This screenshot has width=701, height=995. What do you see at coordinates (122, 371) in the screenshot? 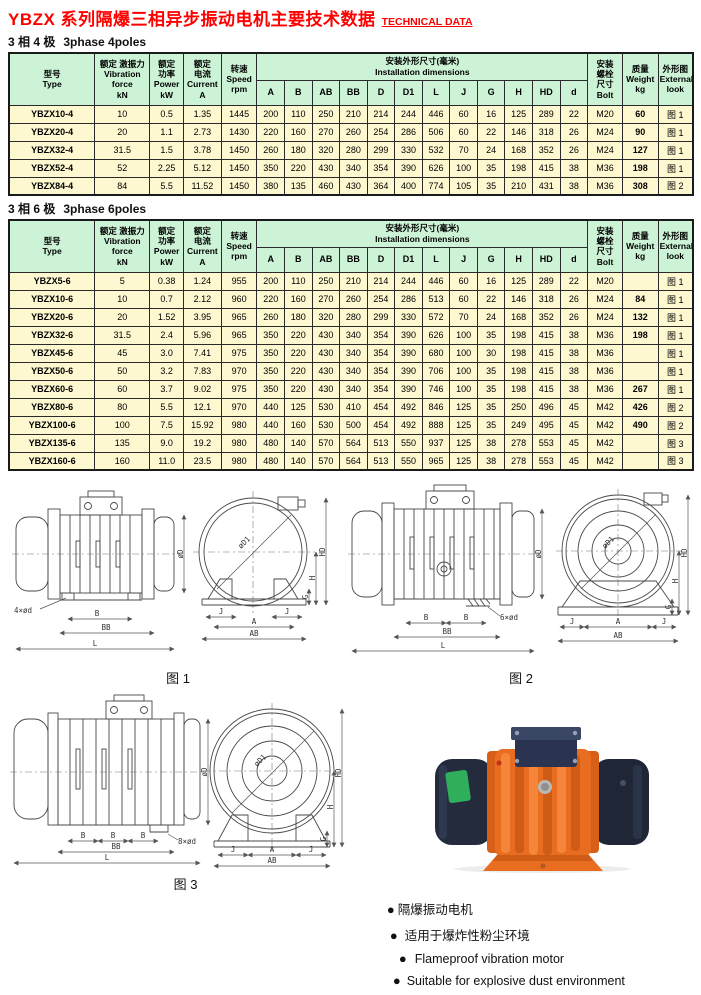
I see `cell-value: 50` at bounding box center [122, 371].